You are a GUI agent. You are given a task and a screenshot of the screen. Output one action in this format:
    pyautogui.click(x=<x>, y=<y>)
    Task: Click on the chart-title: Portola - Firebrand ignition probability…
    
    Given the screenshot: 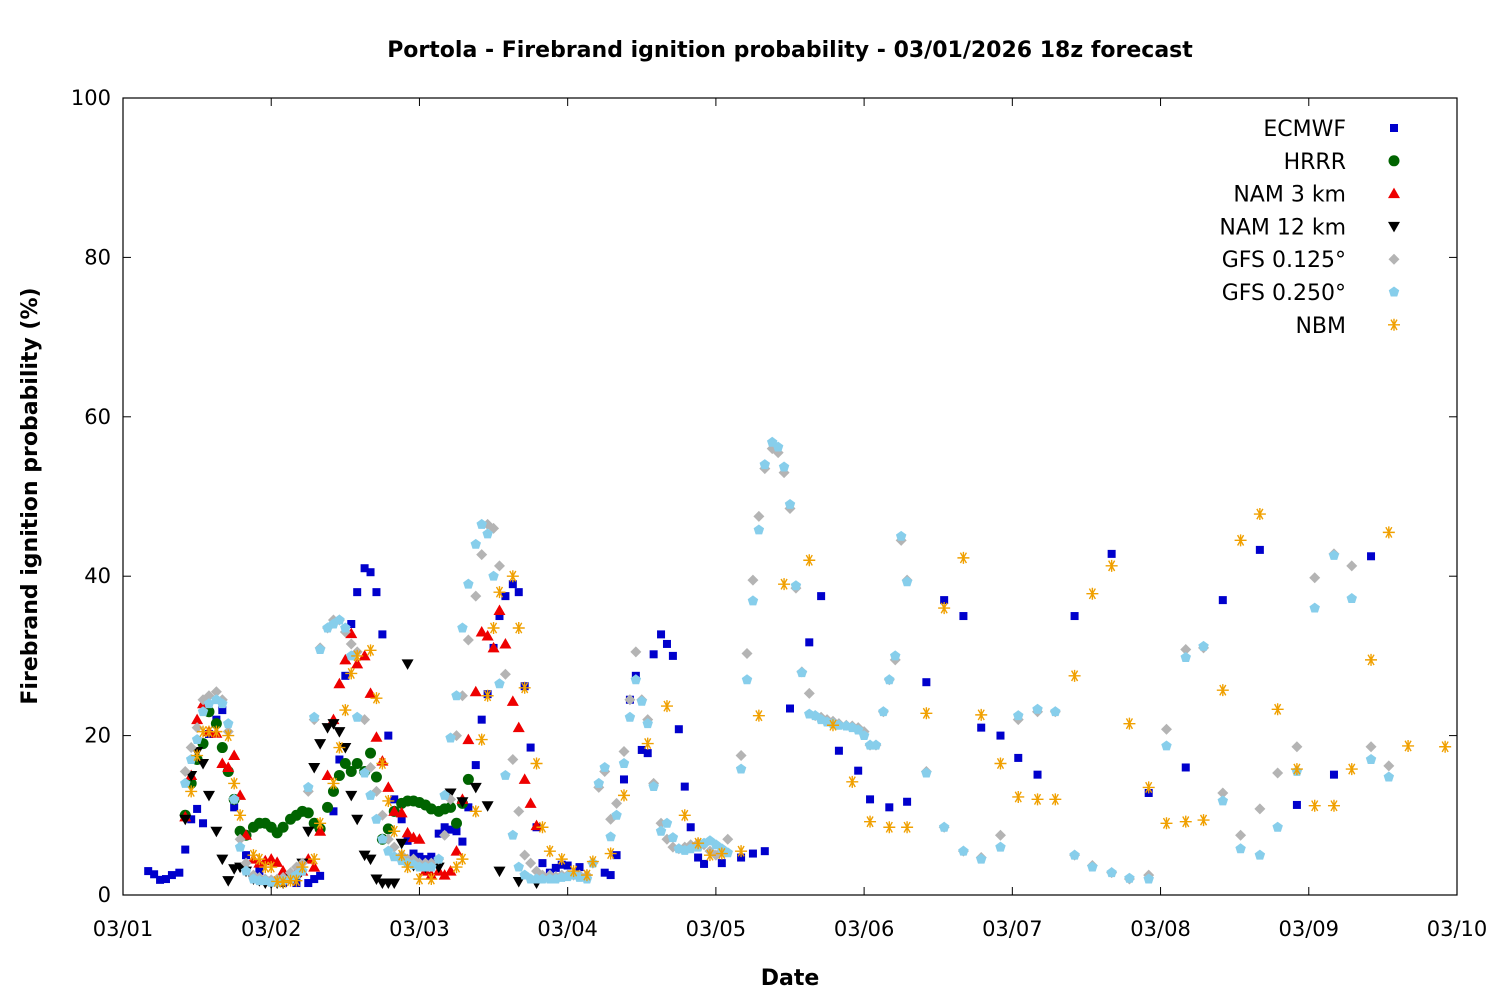 What is the action you would take?
    pyautogui.click(x=790, y=50)
    